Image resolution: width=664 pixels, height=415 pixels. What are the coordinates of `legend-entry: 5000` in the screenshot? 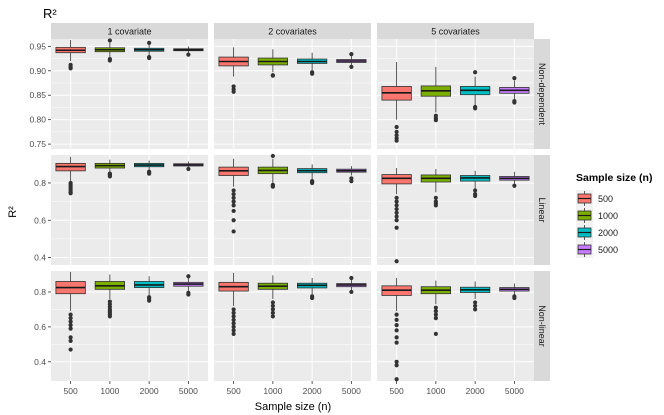 It's located at (597, 249).